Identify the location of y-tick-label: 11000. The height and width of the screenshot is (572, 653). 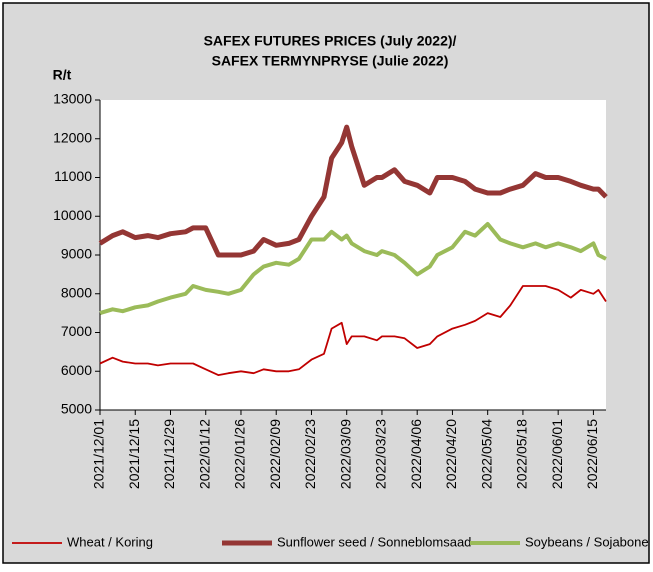
(73, 176).